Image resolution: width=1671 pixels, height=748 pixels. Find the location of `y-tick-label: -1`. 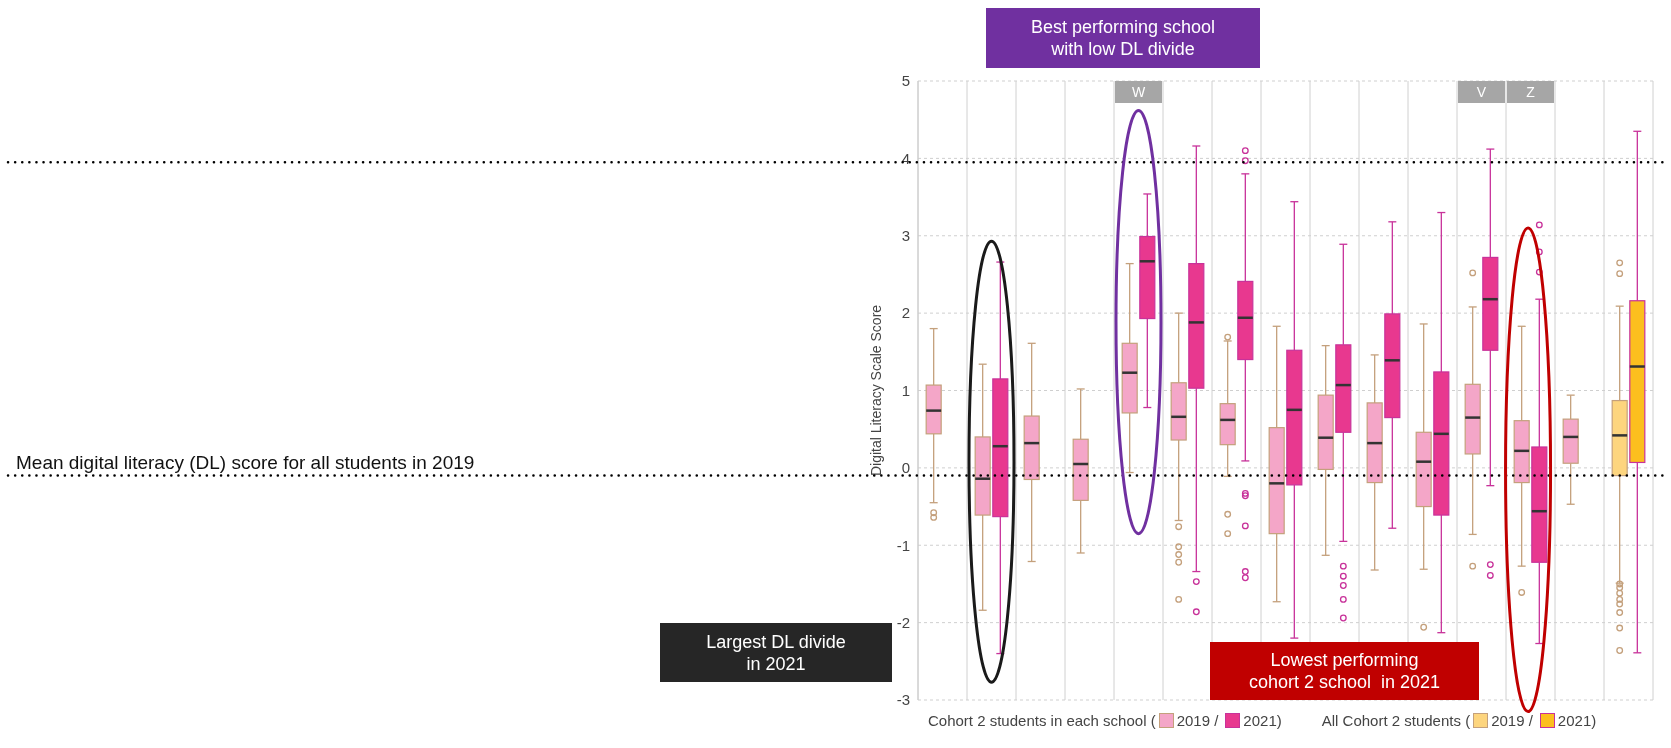

y-tick-label: -1 is located at coordinates (903, 545).